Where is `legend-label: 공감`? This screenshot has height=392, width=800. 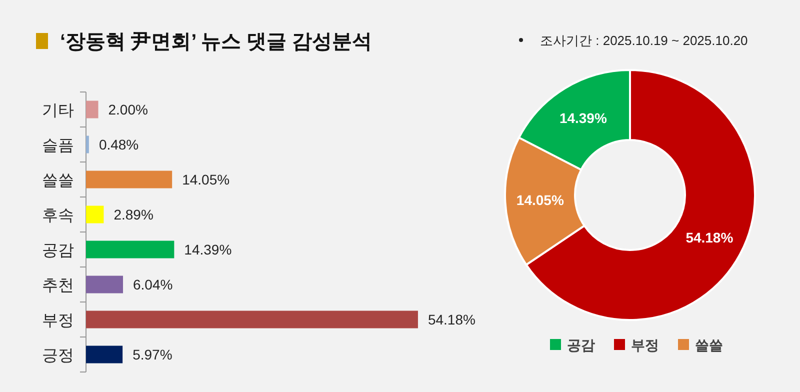 legend-label: 공감 is located at coordinates (581, 345).